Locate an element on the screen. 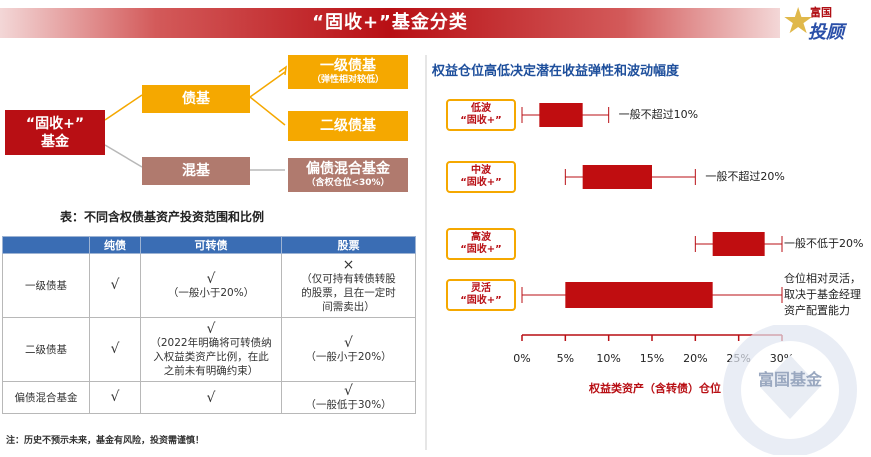  series-note-line: 一般不超过10% is located at coordinates (658, 114).